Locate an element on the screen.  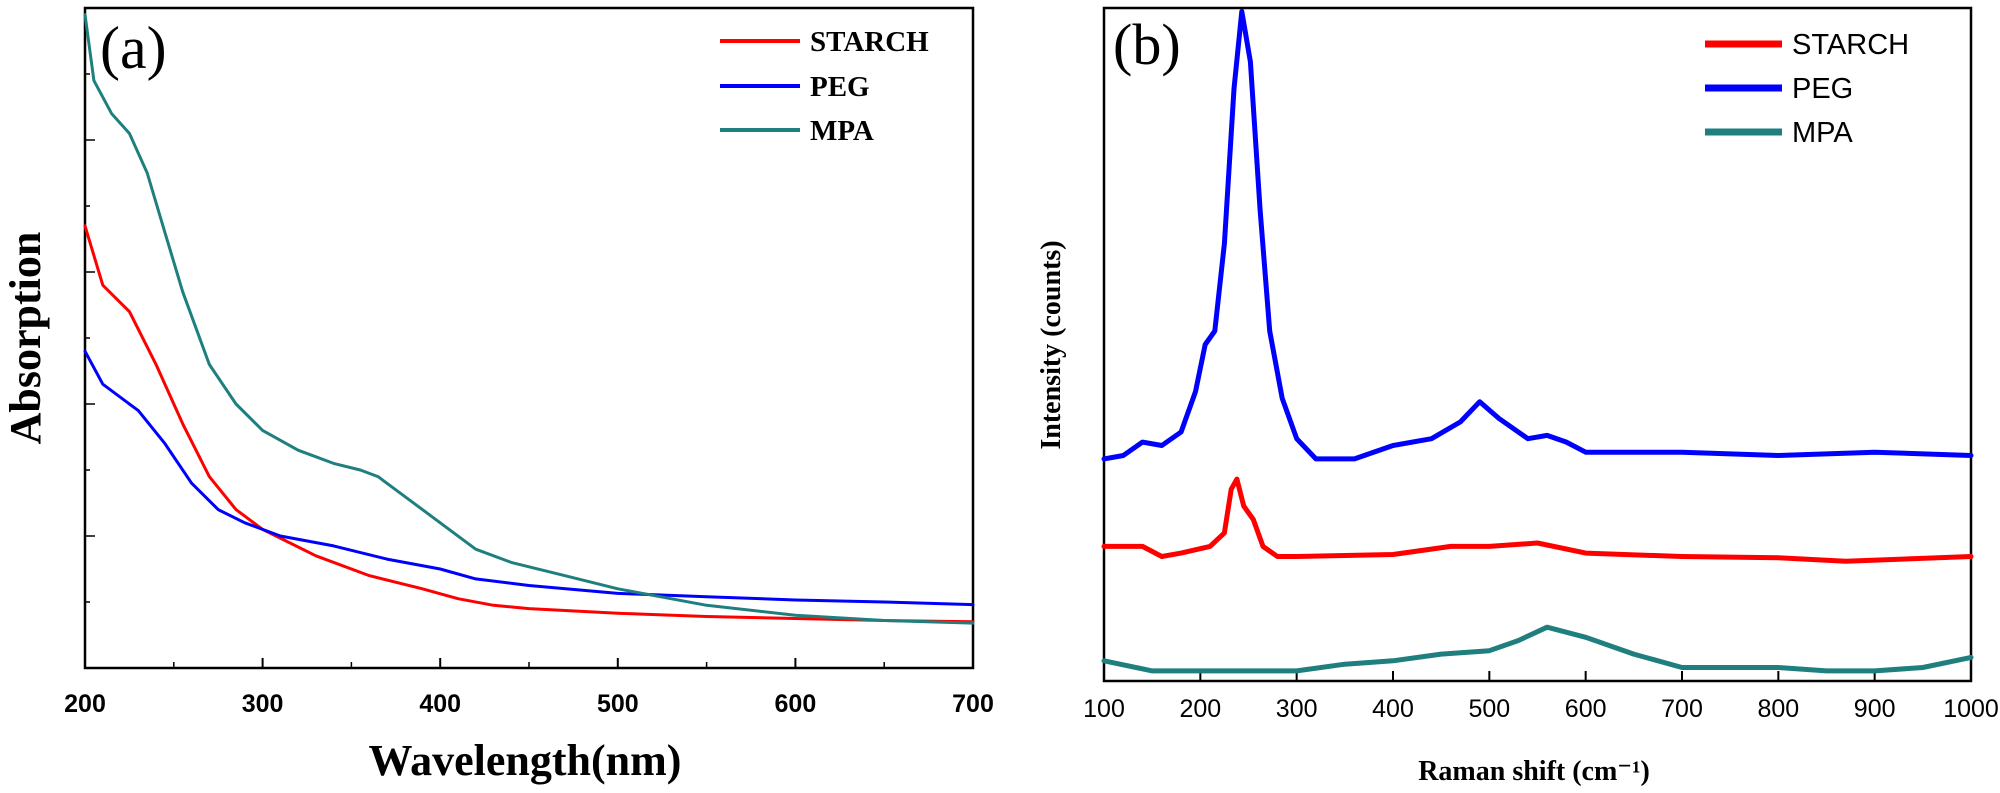
y-axis-ticks-a is located at coordinates (90, 338).